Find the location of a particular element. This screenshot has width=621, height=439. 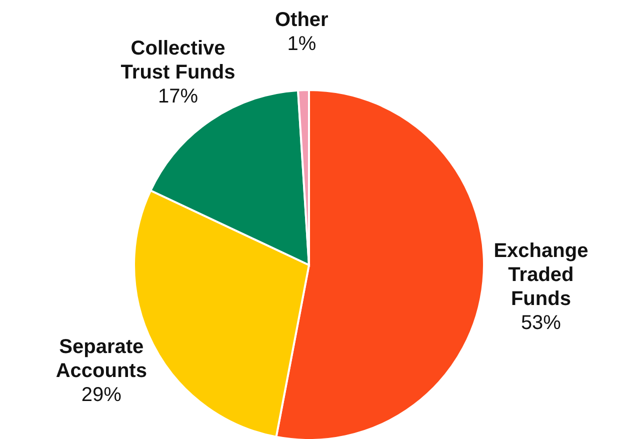

slice-label: Other is located at coordinates (302, 20).